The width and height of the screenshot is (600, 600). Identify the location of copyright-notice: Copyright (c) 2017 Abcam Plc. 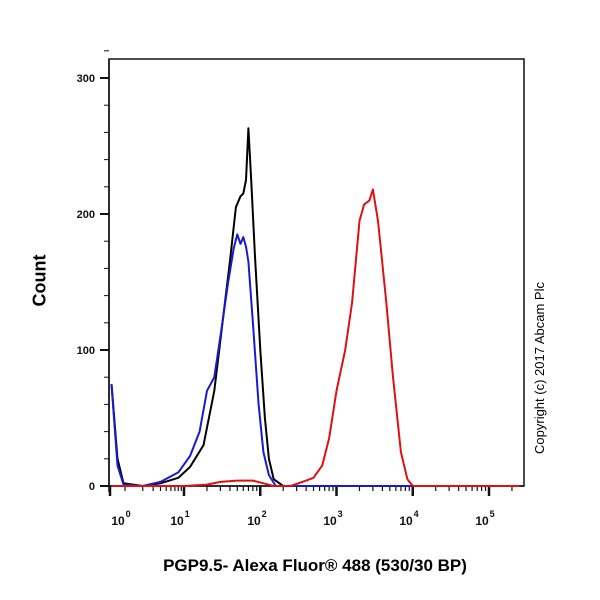
(539, 368).